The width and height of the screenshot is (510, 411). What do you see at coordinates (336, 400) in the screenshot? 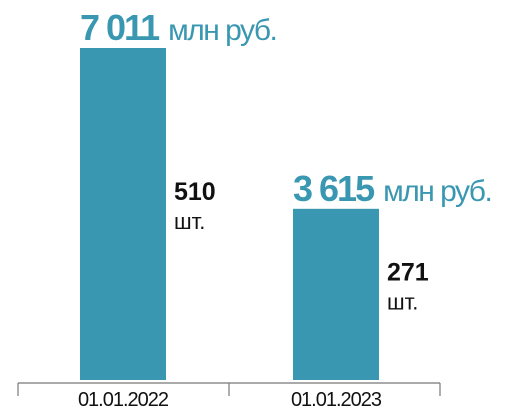
I see `x-tick-label: 01.01.2023` at bounding box center [336, 400].